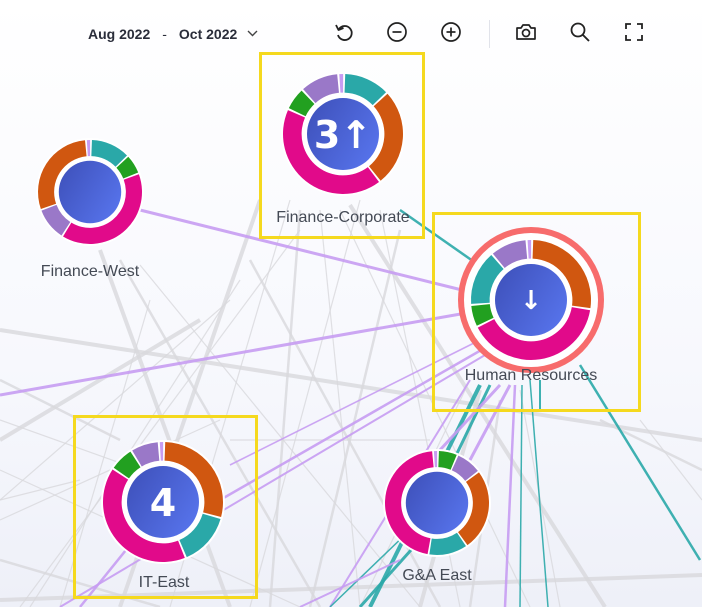 The height and width of the screenshot is (607, 702). I want to click on node-ga-east, so click(437, 503).